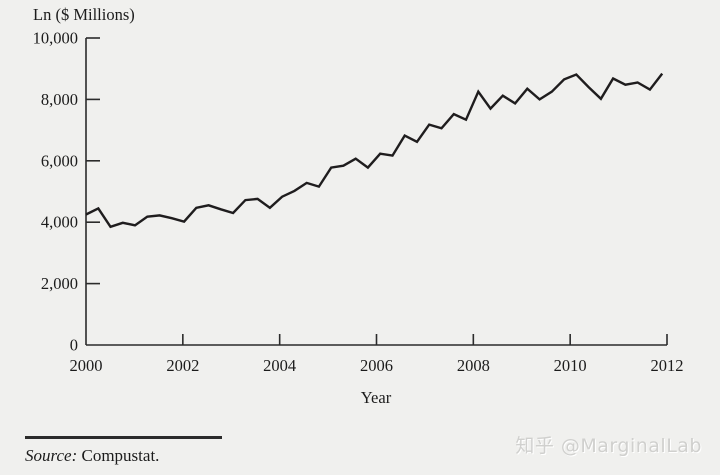 The image size is (720, 475). I want to click on y-axis-title: Ln ($ Millions), so click(84, 14).